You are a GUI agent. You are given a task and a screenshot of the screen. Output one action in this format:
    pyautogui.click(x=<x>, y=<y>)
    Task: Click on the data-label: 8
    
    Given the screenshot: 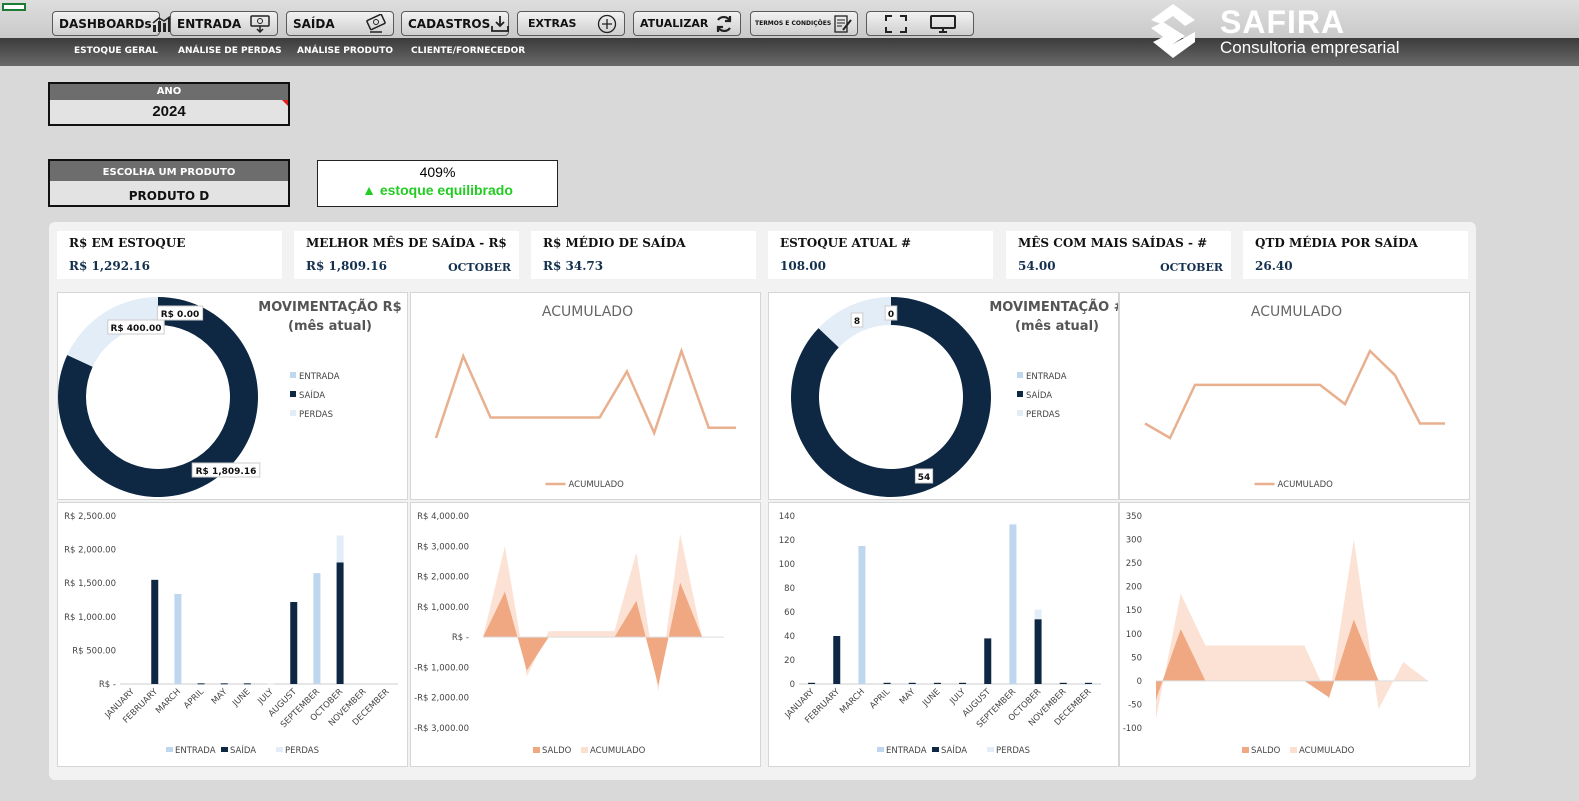 What is the action you would take?
    pyautogui.click(x=857, y=322)
    